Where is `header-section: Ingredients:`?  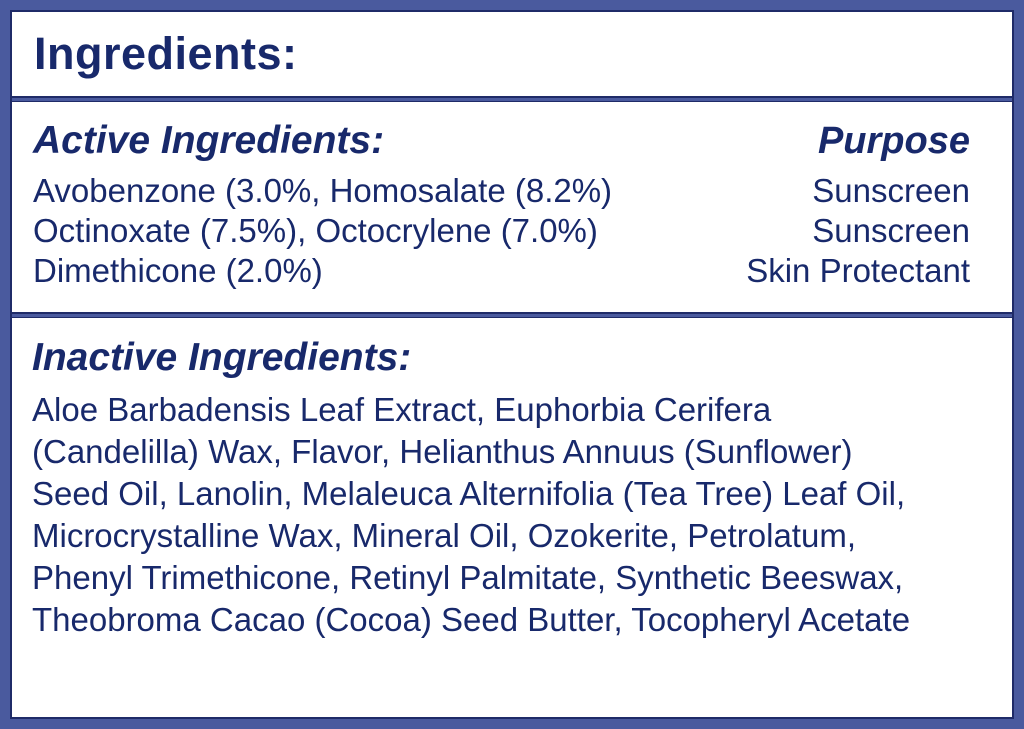 header-section: Ingredients: is located at coordinates (512, 54).